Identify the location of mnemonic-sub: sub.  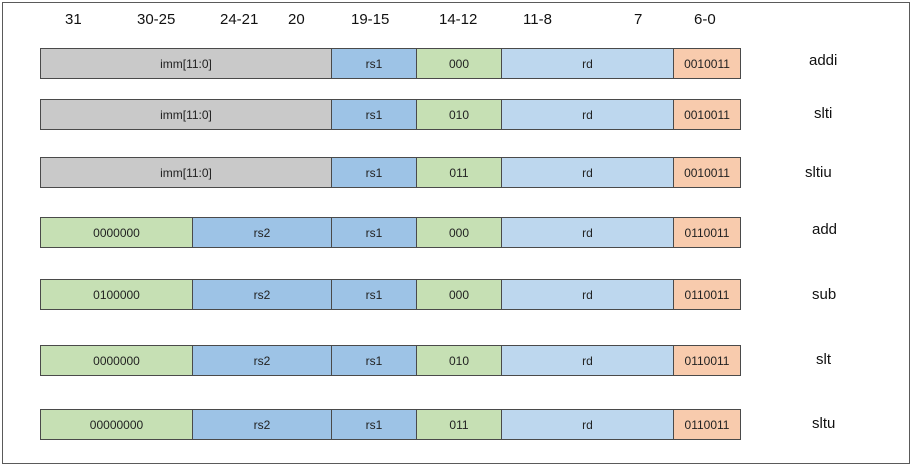
(824, 294).